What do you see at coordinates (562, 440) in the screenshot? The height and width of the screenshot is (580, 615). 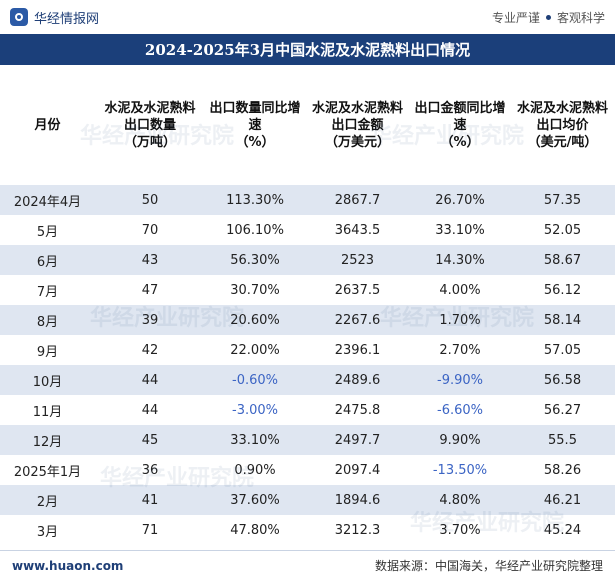 I see `table-cell: 55.5` at bounding box center [562, 440].